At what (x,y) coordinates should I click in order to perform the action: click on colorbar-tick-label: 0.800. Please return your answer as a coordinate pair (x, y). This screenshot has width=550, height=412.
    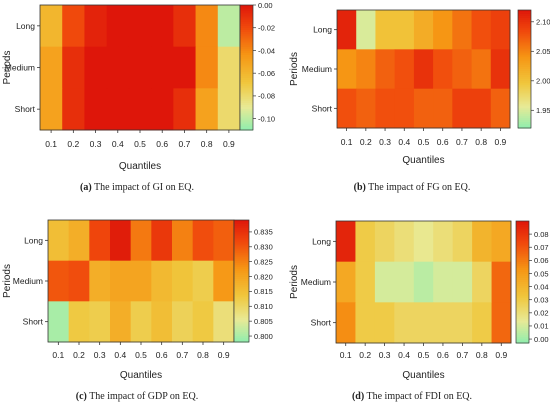
    Looking at the image, I should click on (263, 336).